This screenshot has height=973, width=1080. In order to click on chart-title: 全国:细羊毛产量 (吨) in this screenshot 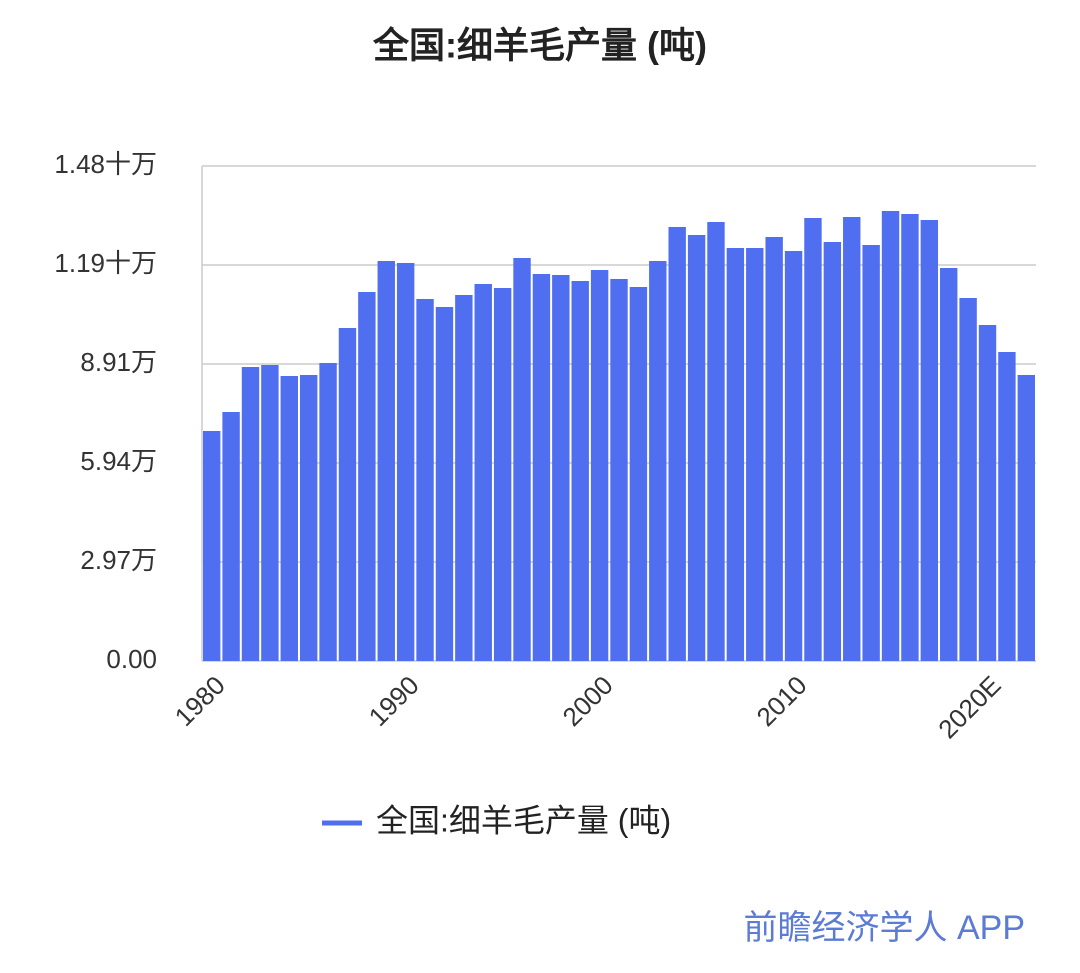, I will do `click(539, 45)`.